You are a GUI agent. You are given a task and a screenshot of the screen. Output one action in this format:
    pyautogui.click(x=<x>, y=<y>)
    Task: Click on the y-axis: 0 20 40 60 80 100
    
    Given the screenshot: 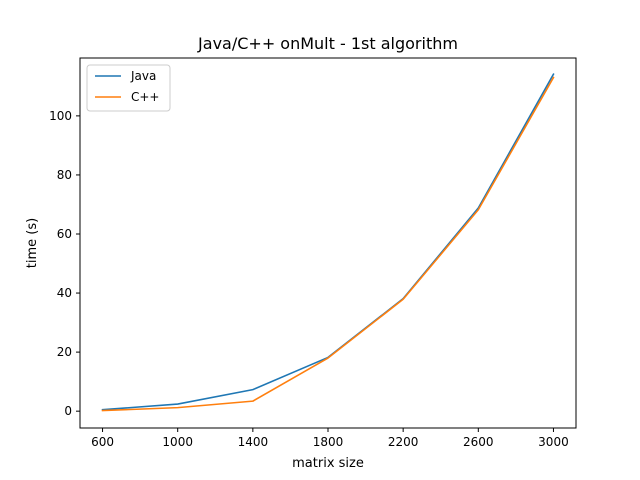 What is the action you would take?
    pyautogui.click(x=64, y=263)
    